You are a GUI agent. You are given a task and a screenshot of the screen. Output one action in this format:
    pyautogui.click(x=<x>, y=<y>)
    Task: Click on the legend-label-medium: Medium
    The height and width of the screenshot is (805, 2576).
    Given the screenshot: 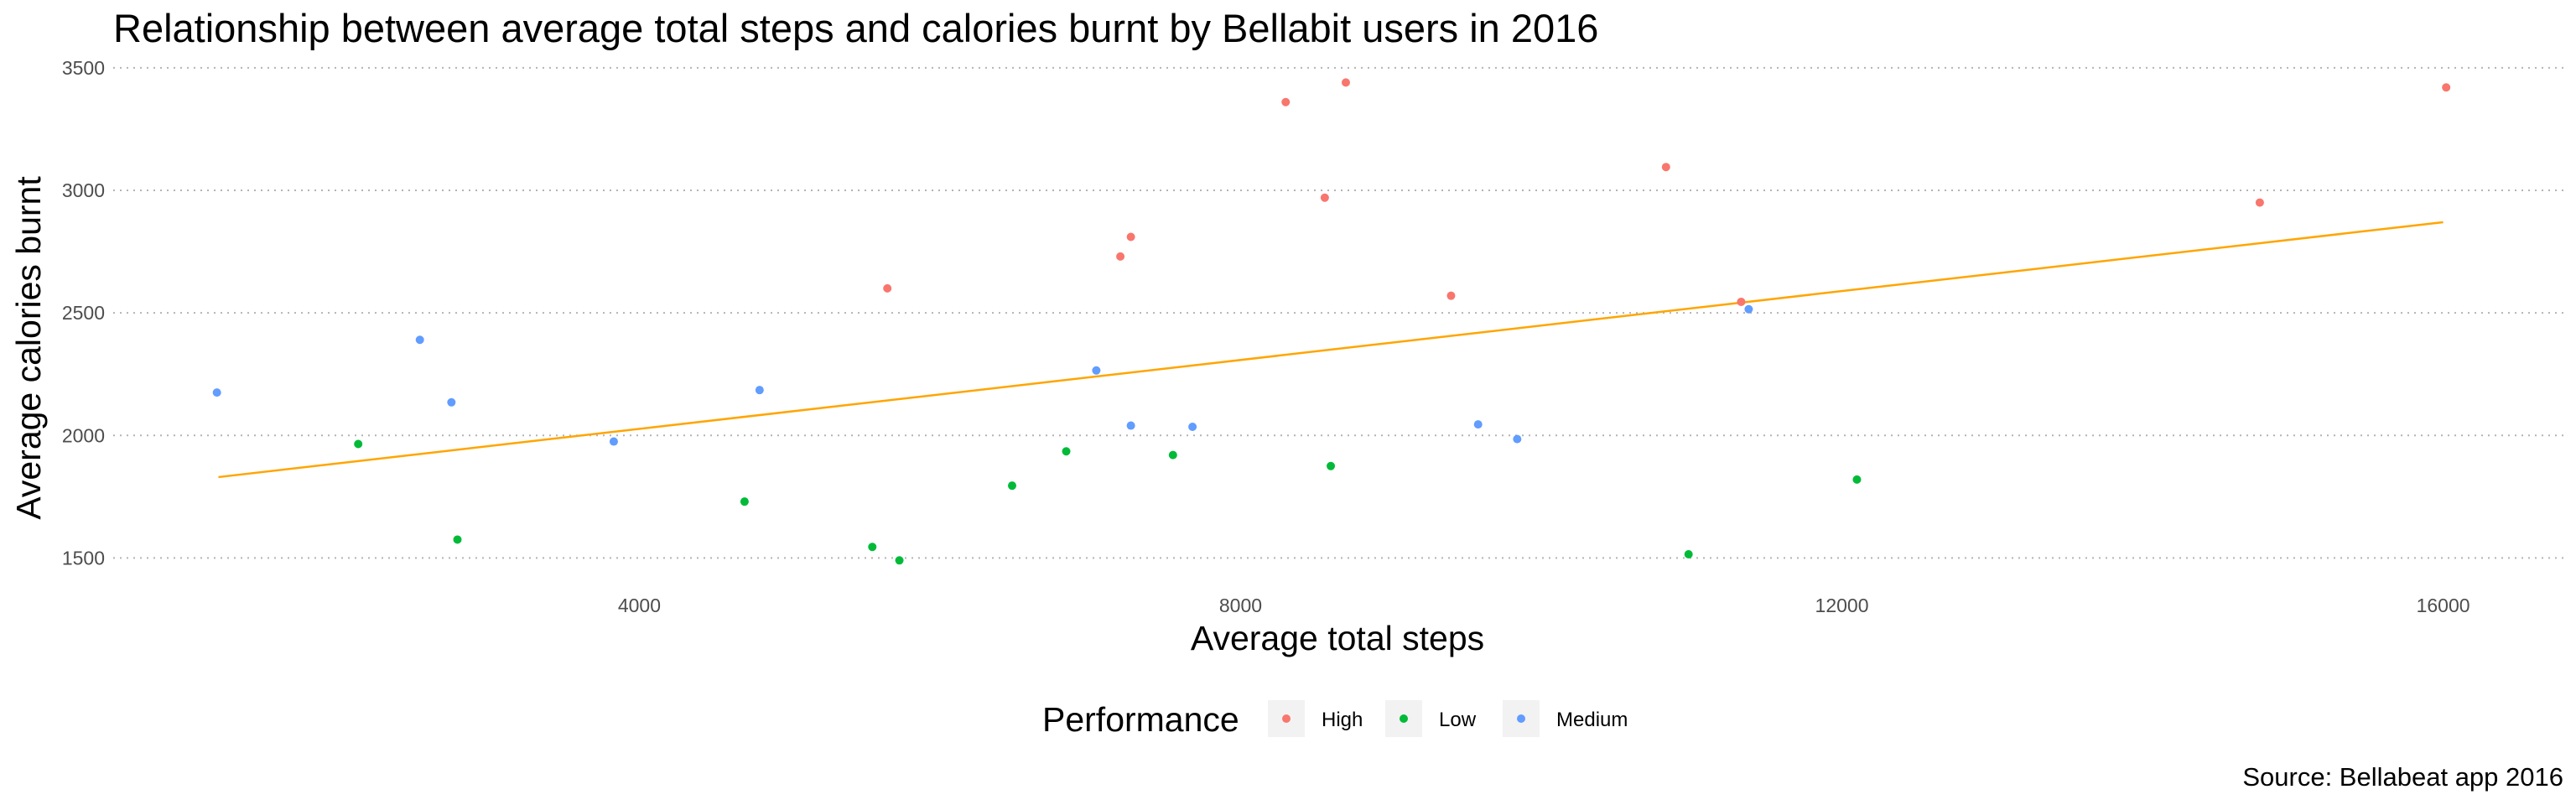 What is the action you would take?
    pyautogui.click(x=1592, y=720)
    